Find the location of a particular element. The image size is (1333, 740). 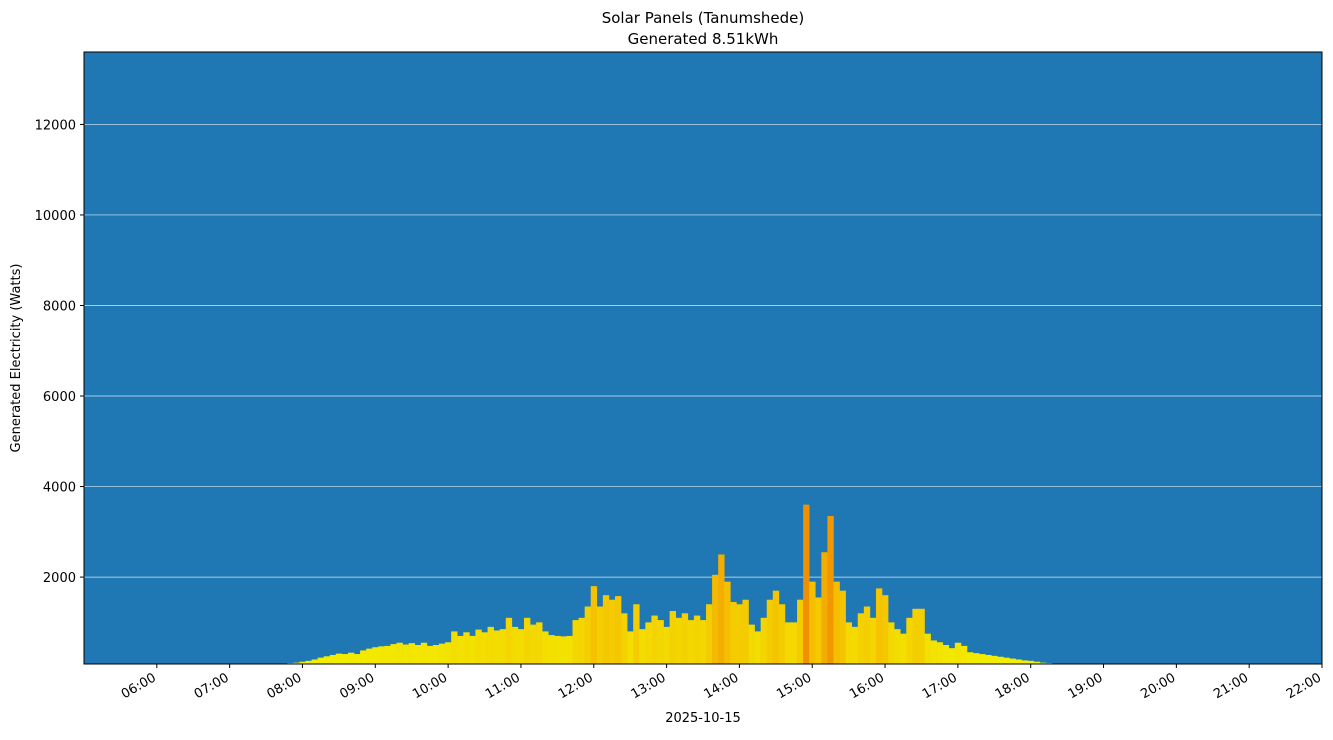

x-tick-label: 20:00 is located at coordinates (1158, 686).